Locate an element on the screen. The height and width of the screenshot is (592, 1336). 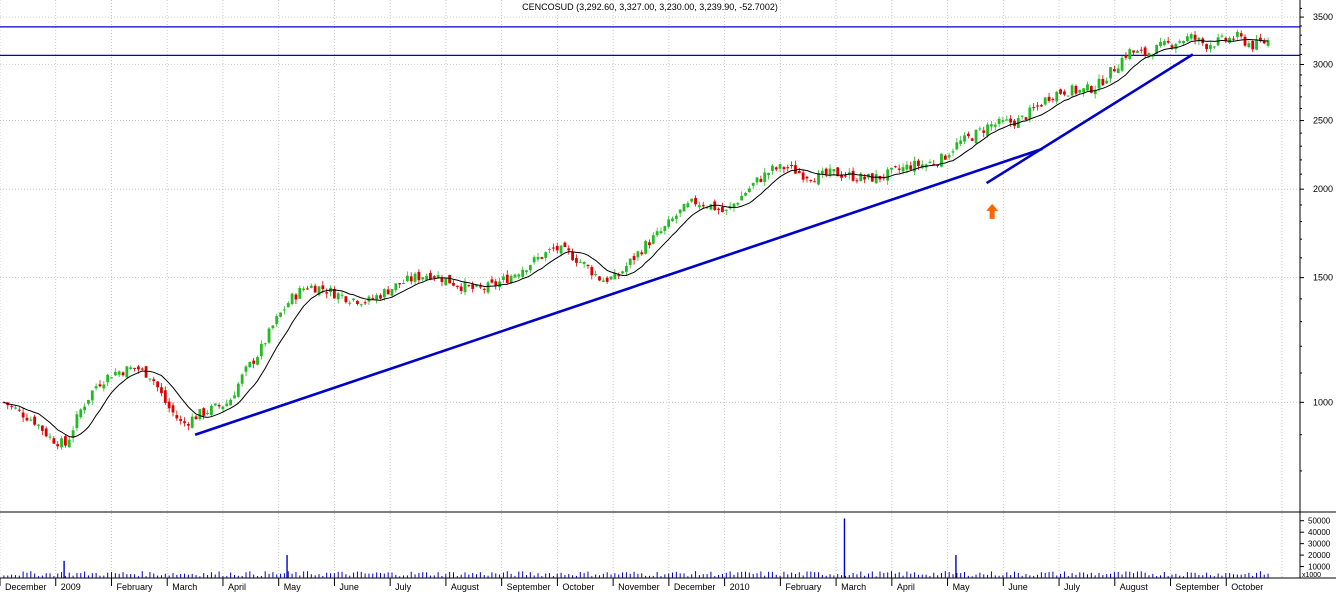
x-tick-label: December is located at coordinates (695, 587).